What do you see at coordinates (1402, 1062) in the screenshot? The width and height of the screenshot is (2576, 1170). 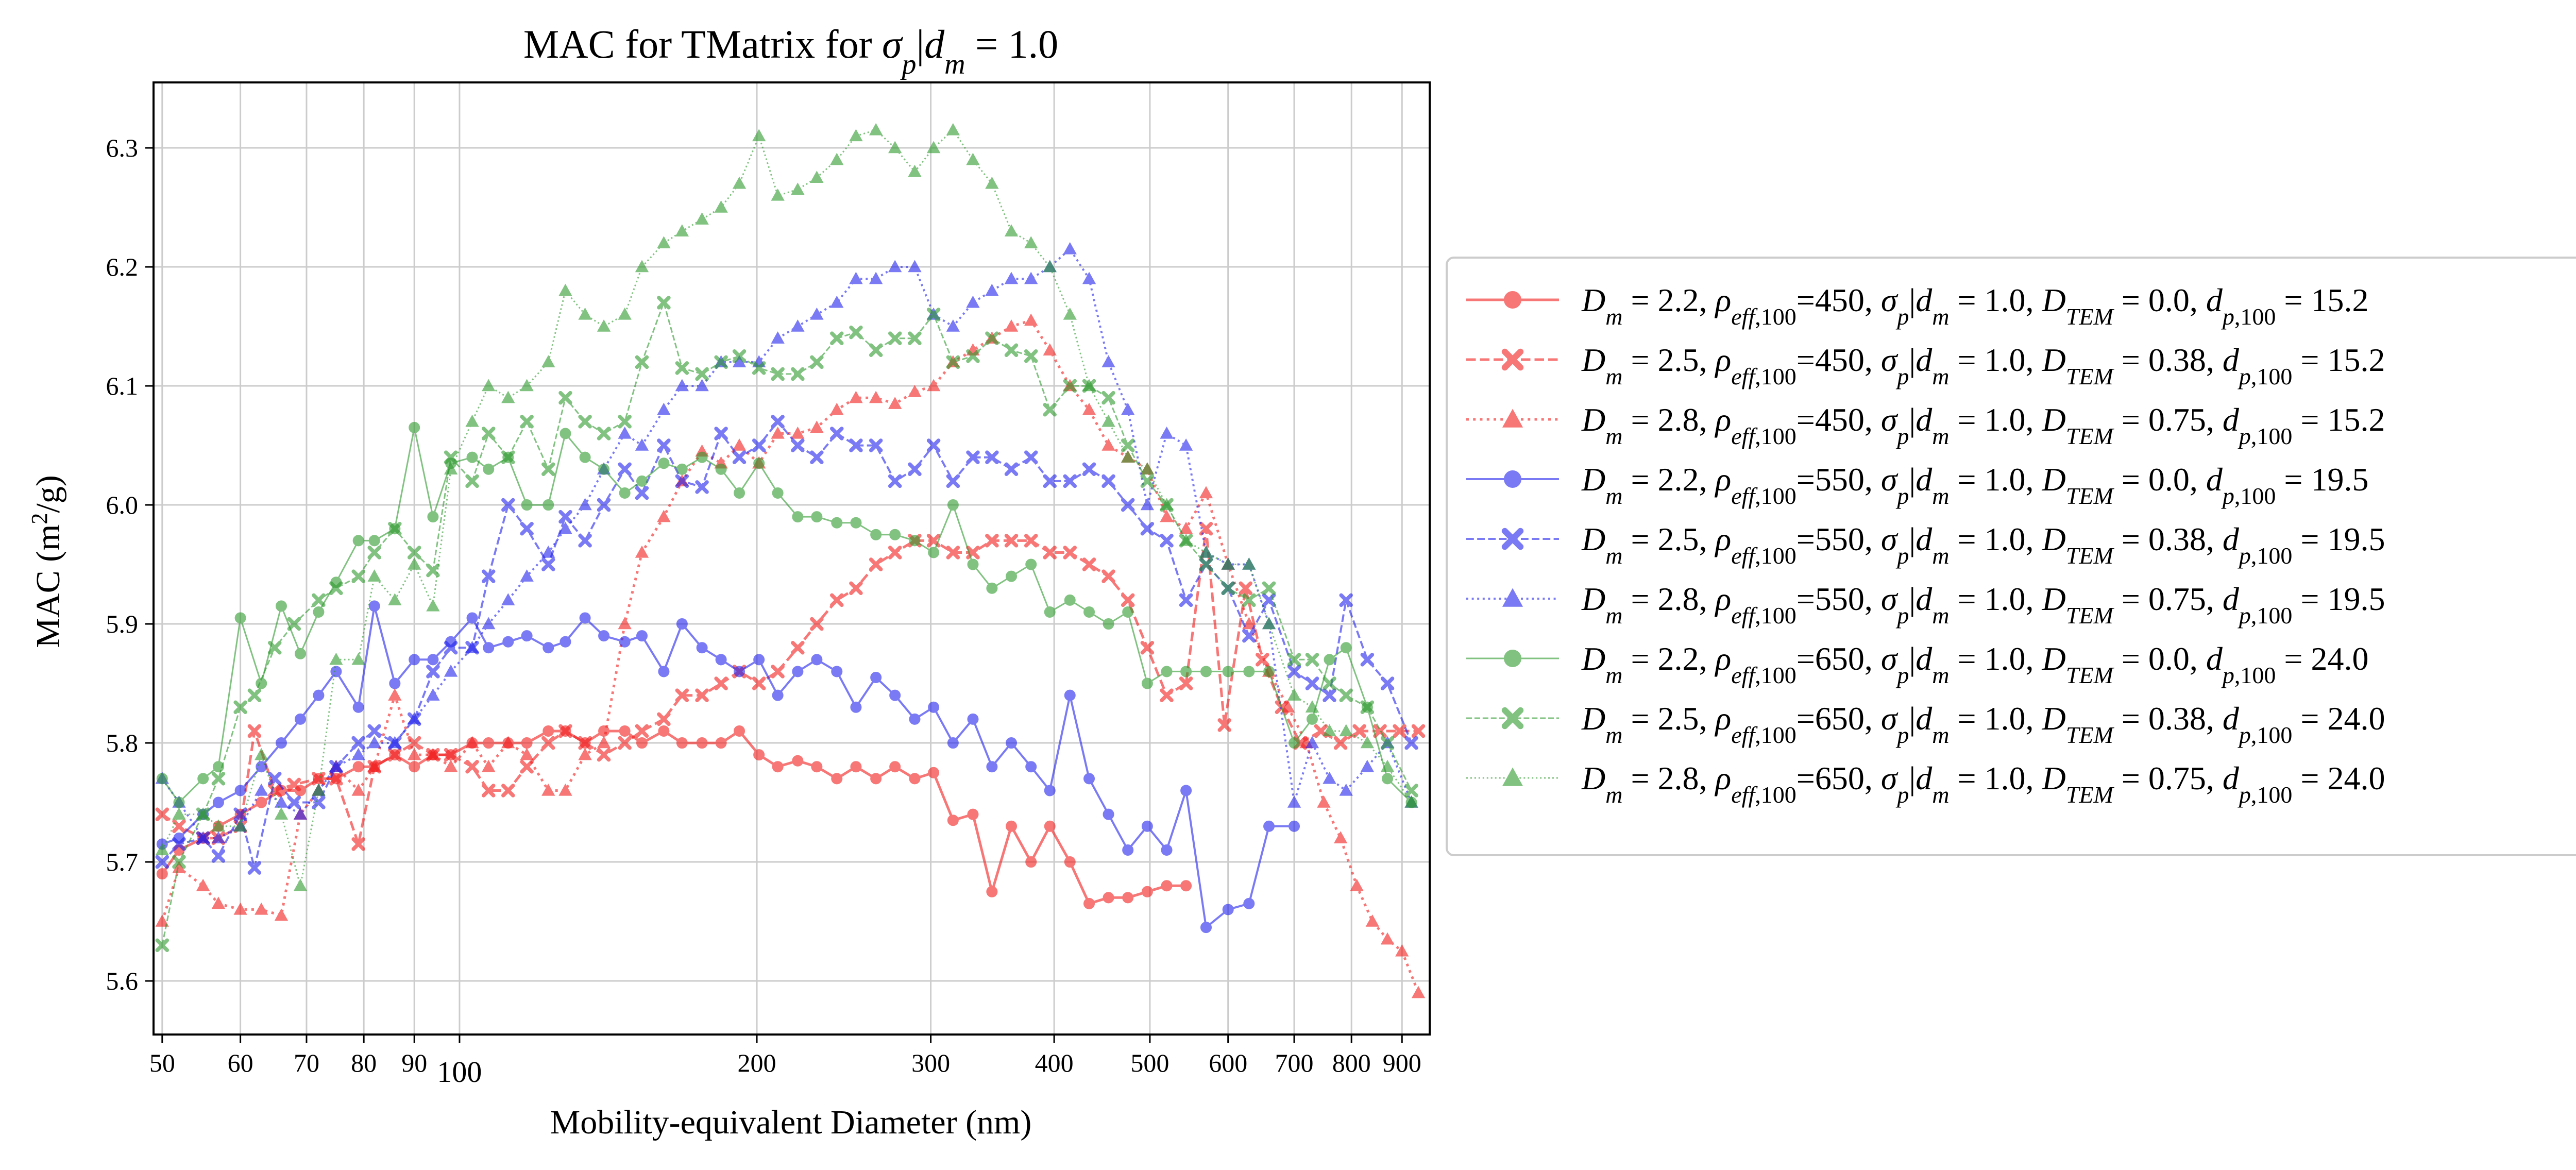 I see `x-tick-label: 900` at bounding box center [1402, 1062].